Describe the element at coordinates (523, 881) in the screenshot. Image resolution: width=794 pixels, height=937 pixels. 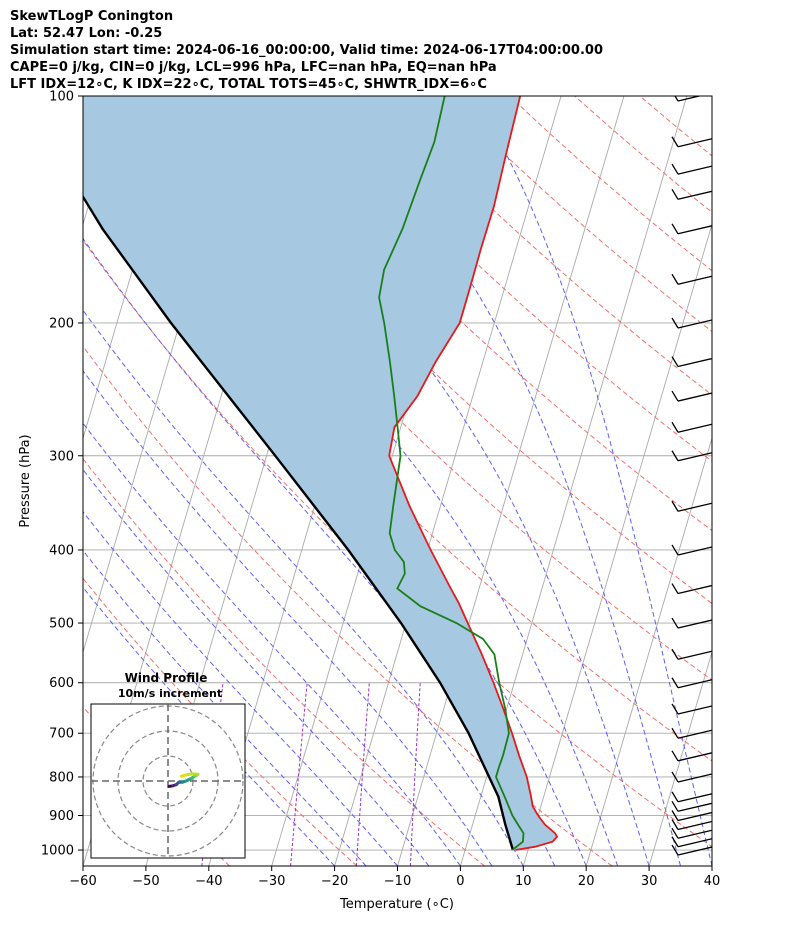
I see `x-tick-label: 10` at that location.